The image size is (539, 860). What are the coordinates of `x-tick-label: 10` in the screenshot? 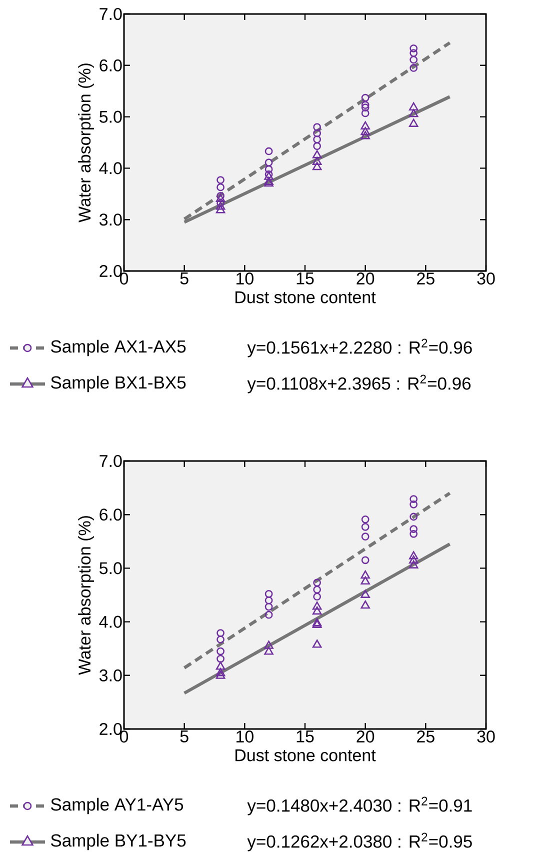 It's located at (245, 278).